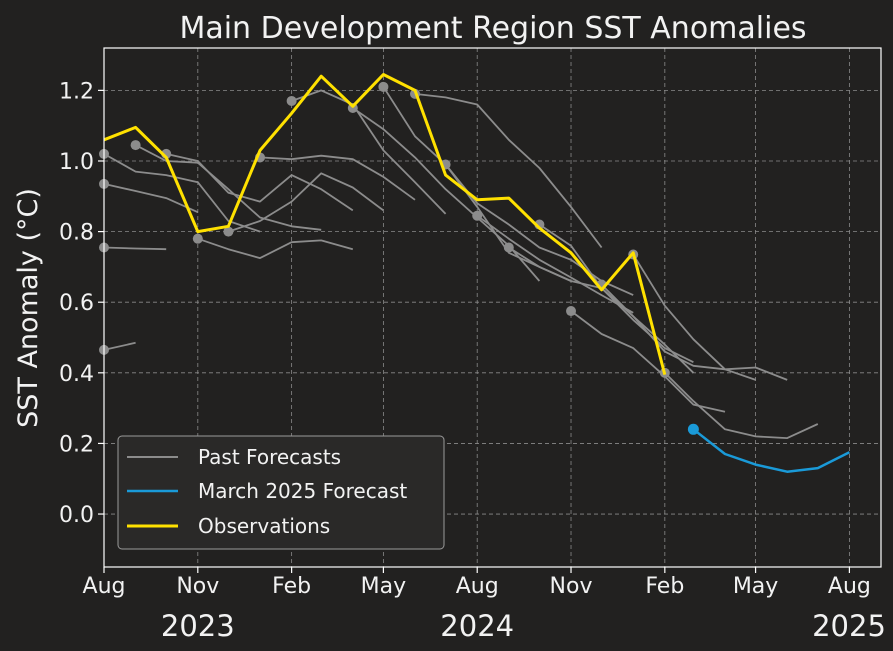  Describe the element at coordinates (76, 91) in the screenshot. I see `y-tick-label: 1.2` at that location.